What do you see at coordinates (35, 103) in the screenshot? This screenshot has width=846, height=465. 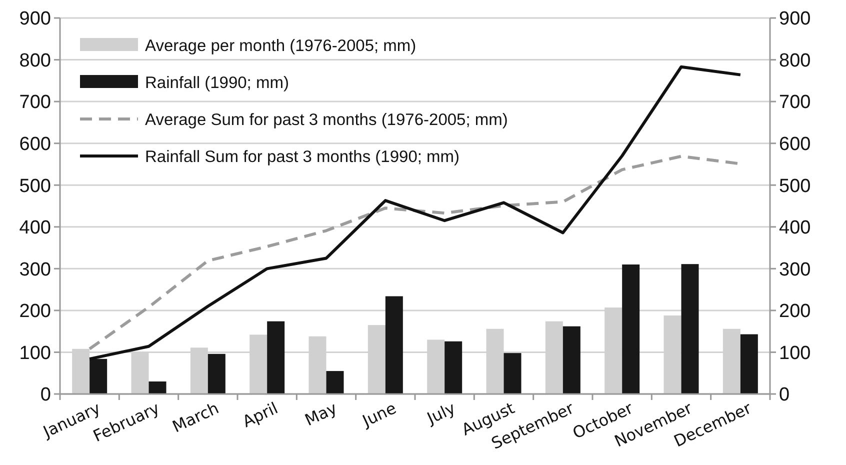 I see `y-tick-label: 700` at bounding box center [35, 103].